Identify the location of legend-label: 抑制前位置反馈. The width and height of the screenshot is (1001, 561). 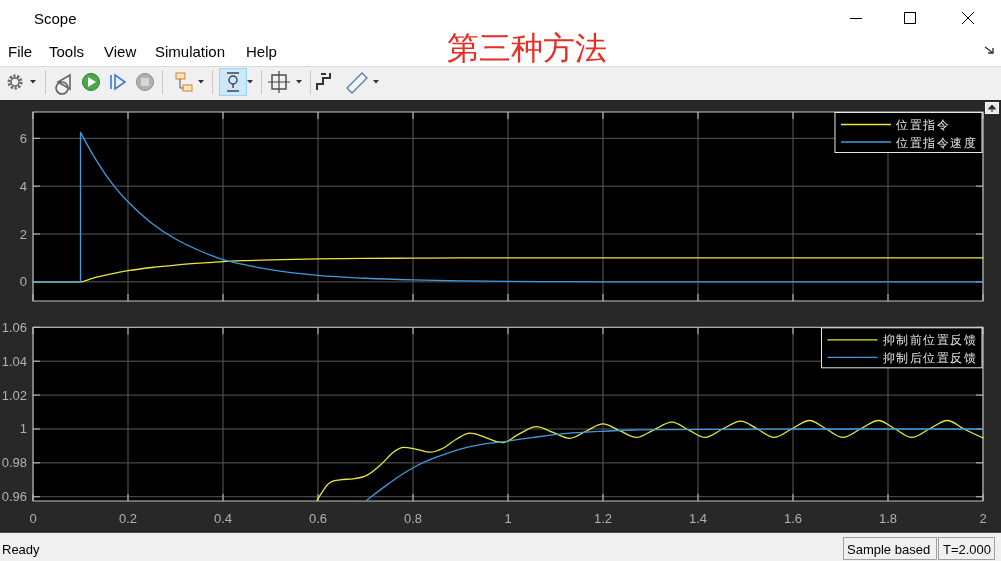
(929, 340).